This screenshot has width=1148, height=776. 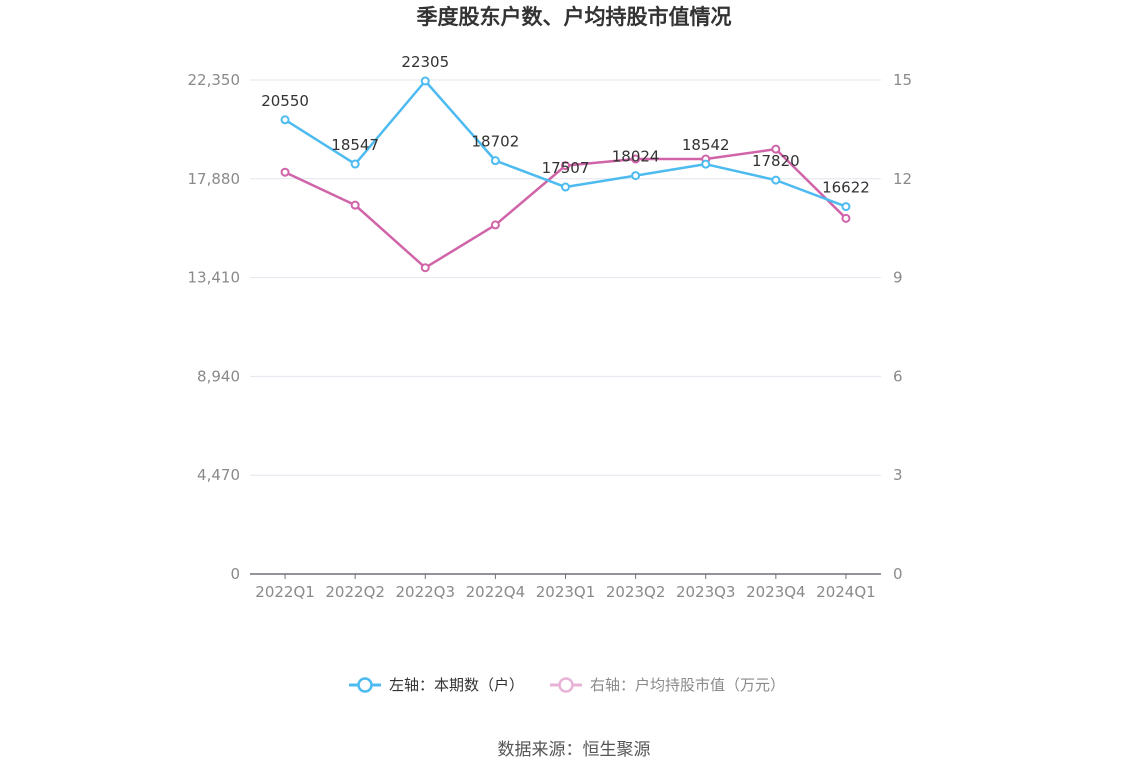 What do you see at coordinates (214, 327) in the screenshot?
I see `left-axis-ticks: 0 4,470 8,940 13,410 17,880 22,350` at bounding box center [214, 327].